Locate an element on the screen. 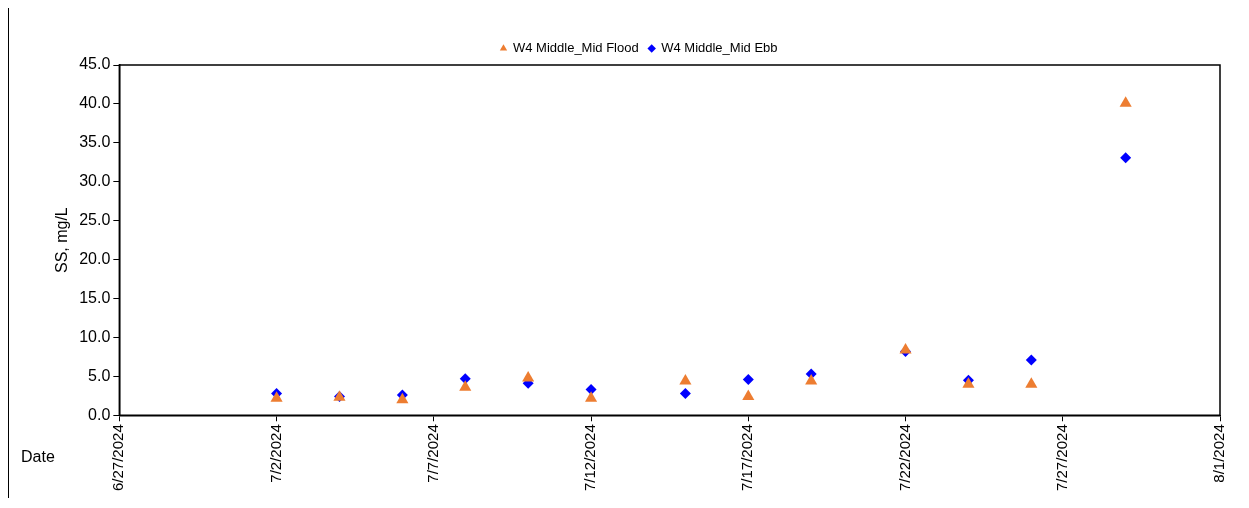 The height and width of the screenshot is (508, 1249). legend-label: W4 Middle_Mid Flood is located at coordinates (575, 48).